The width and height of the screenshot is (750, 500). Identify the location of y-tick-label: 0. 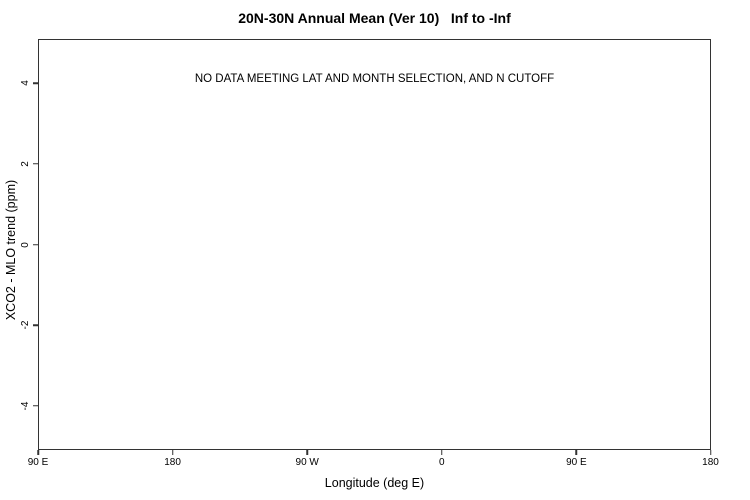
(25, 244).